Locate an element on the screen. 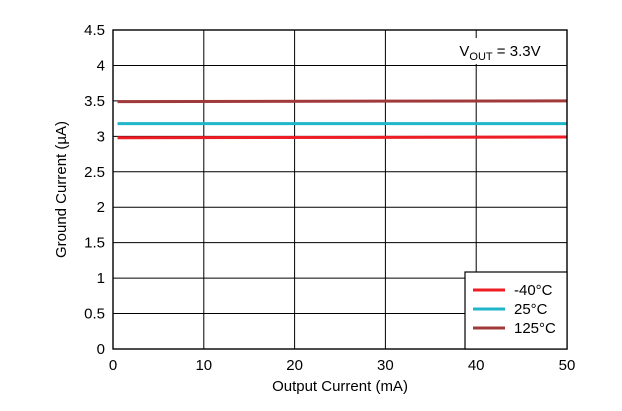 The image size is (622, 411). x-axis-title: Output Current (mA) is located at coordinates (340, 386).